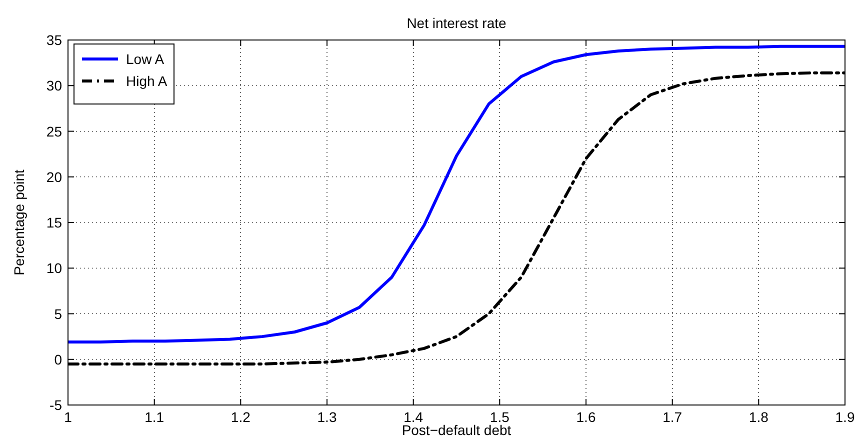 The height and width of the screenshot is (437, 861). What do you see at coordinates (845, 417) in the screenshot?
I see `x-tick-label: 1.9` at bounding box center [845, 417].